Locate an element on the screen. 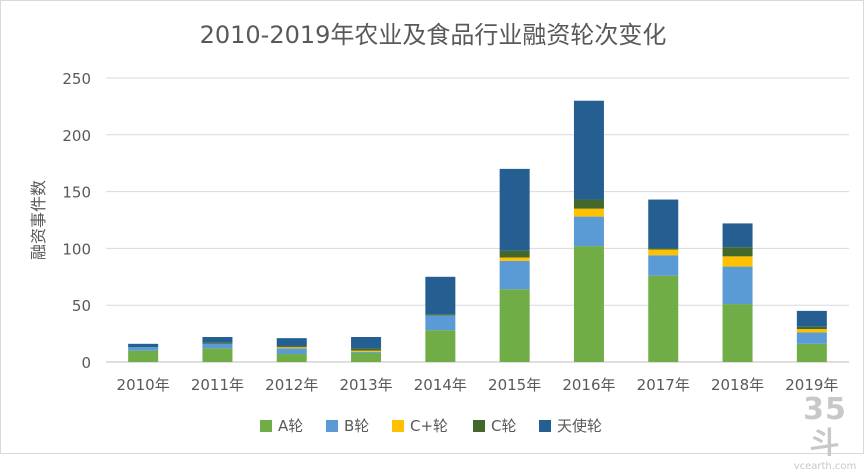  x-tick-label: 2010年 is located at coordinates (143, 385).